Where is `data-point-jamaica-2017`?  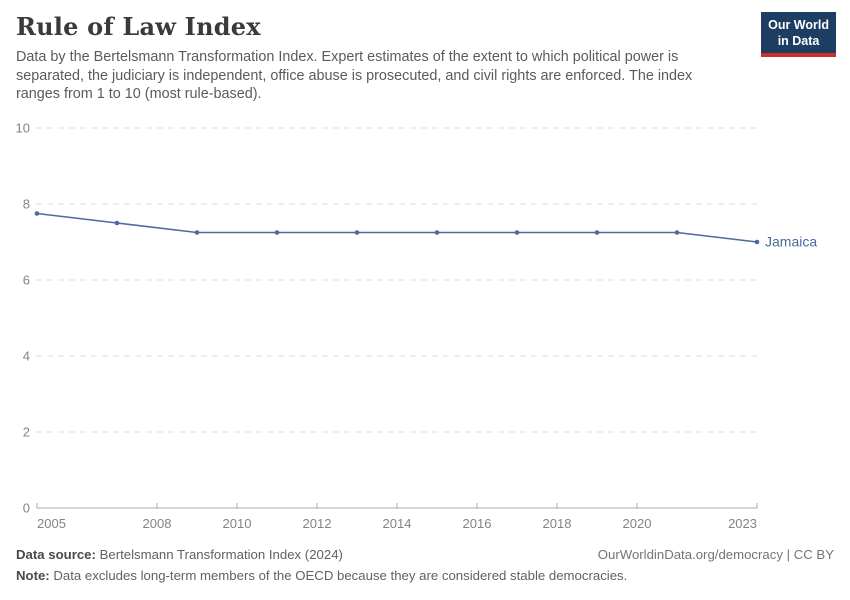 data-point-jamaica-2017 is located at coordinates (517, 232).